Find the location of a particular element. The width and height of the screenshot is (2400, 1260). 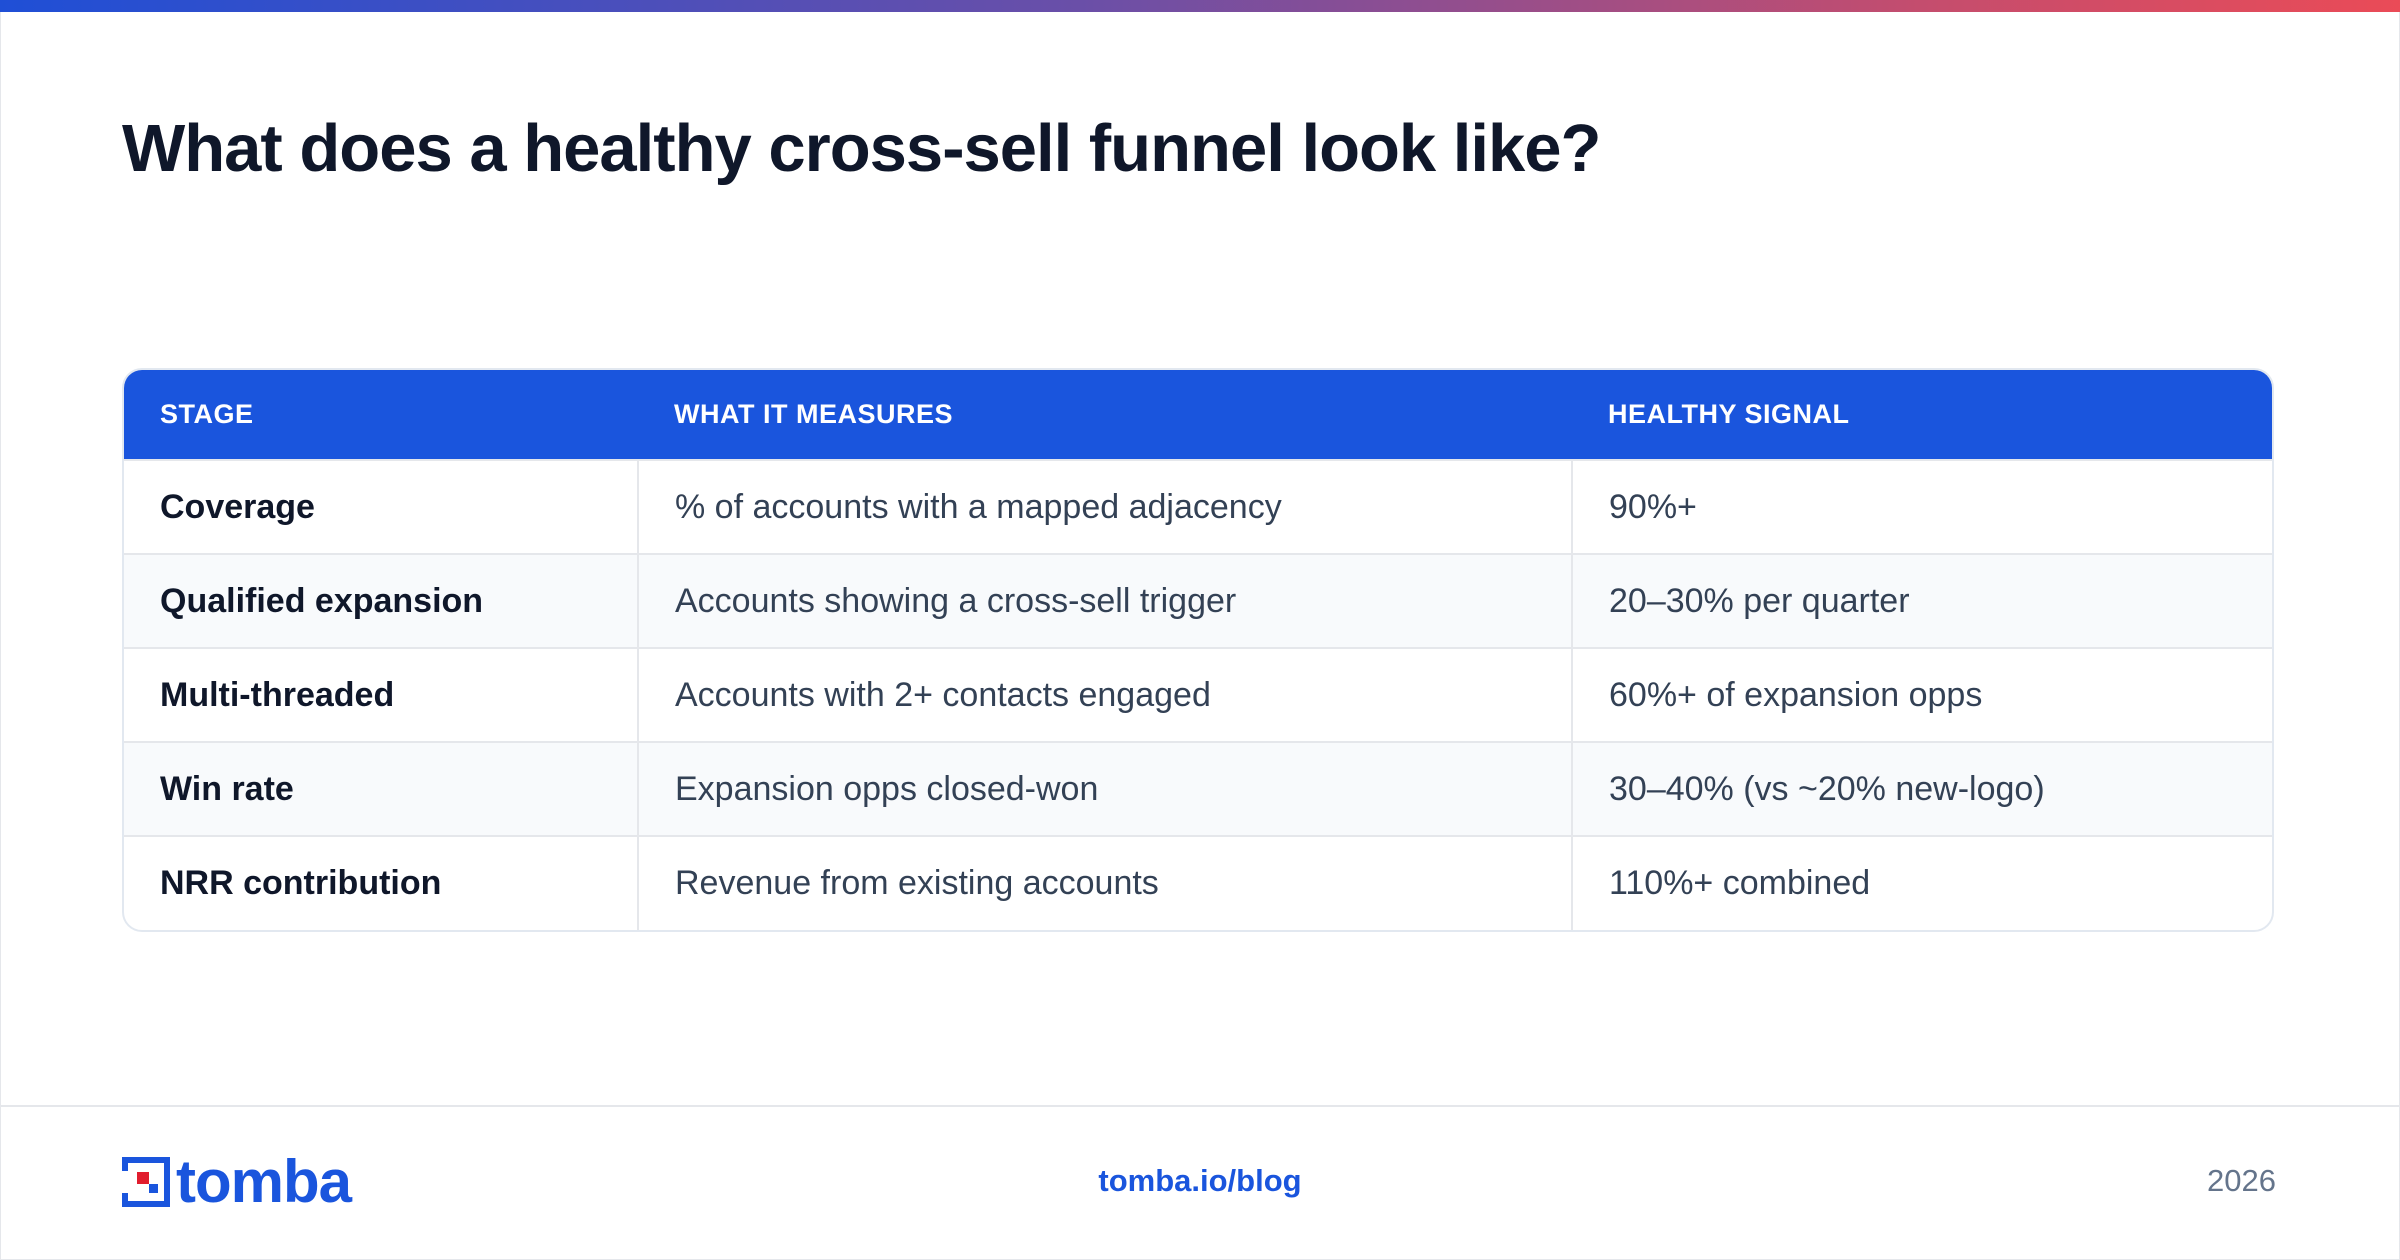

measures-cell: Accounts showing a cross-sell trigger is located at coordinates (1104, 600).